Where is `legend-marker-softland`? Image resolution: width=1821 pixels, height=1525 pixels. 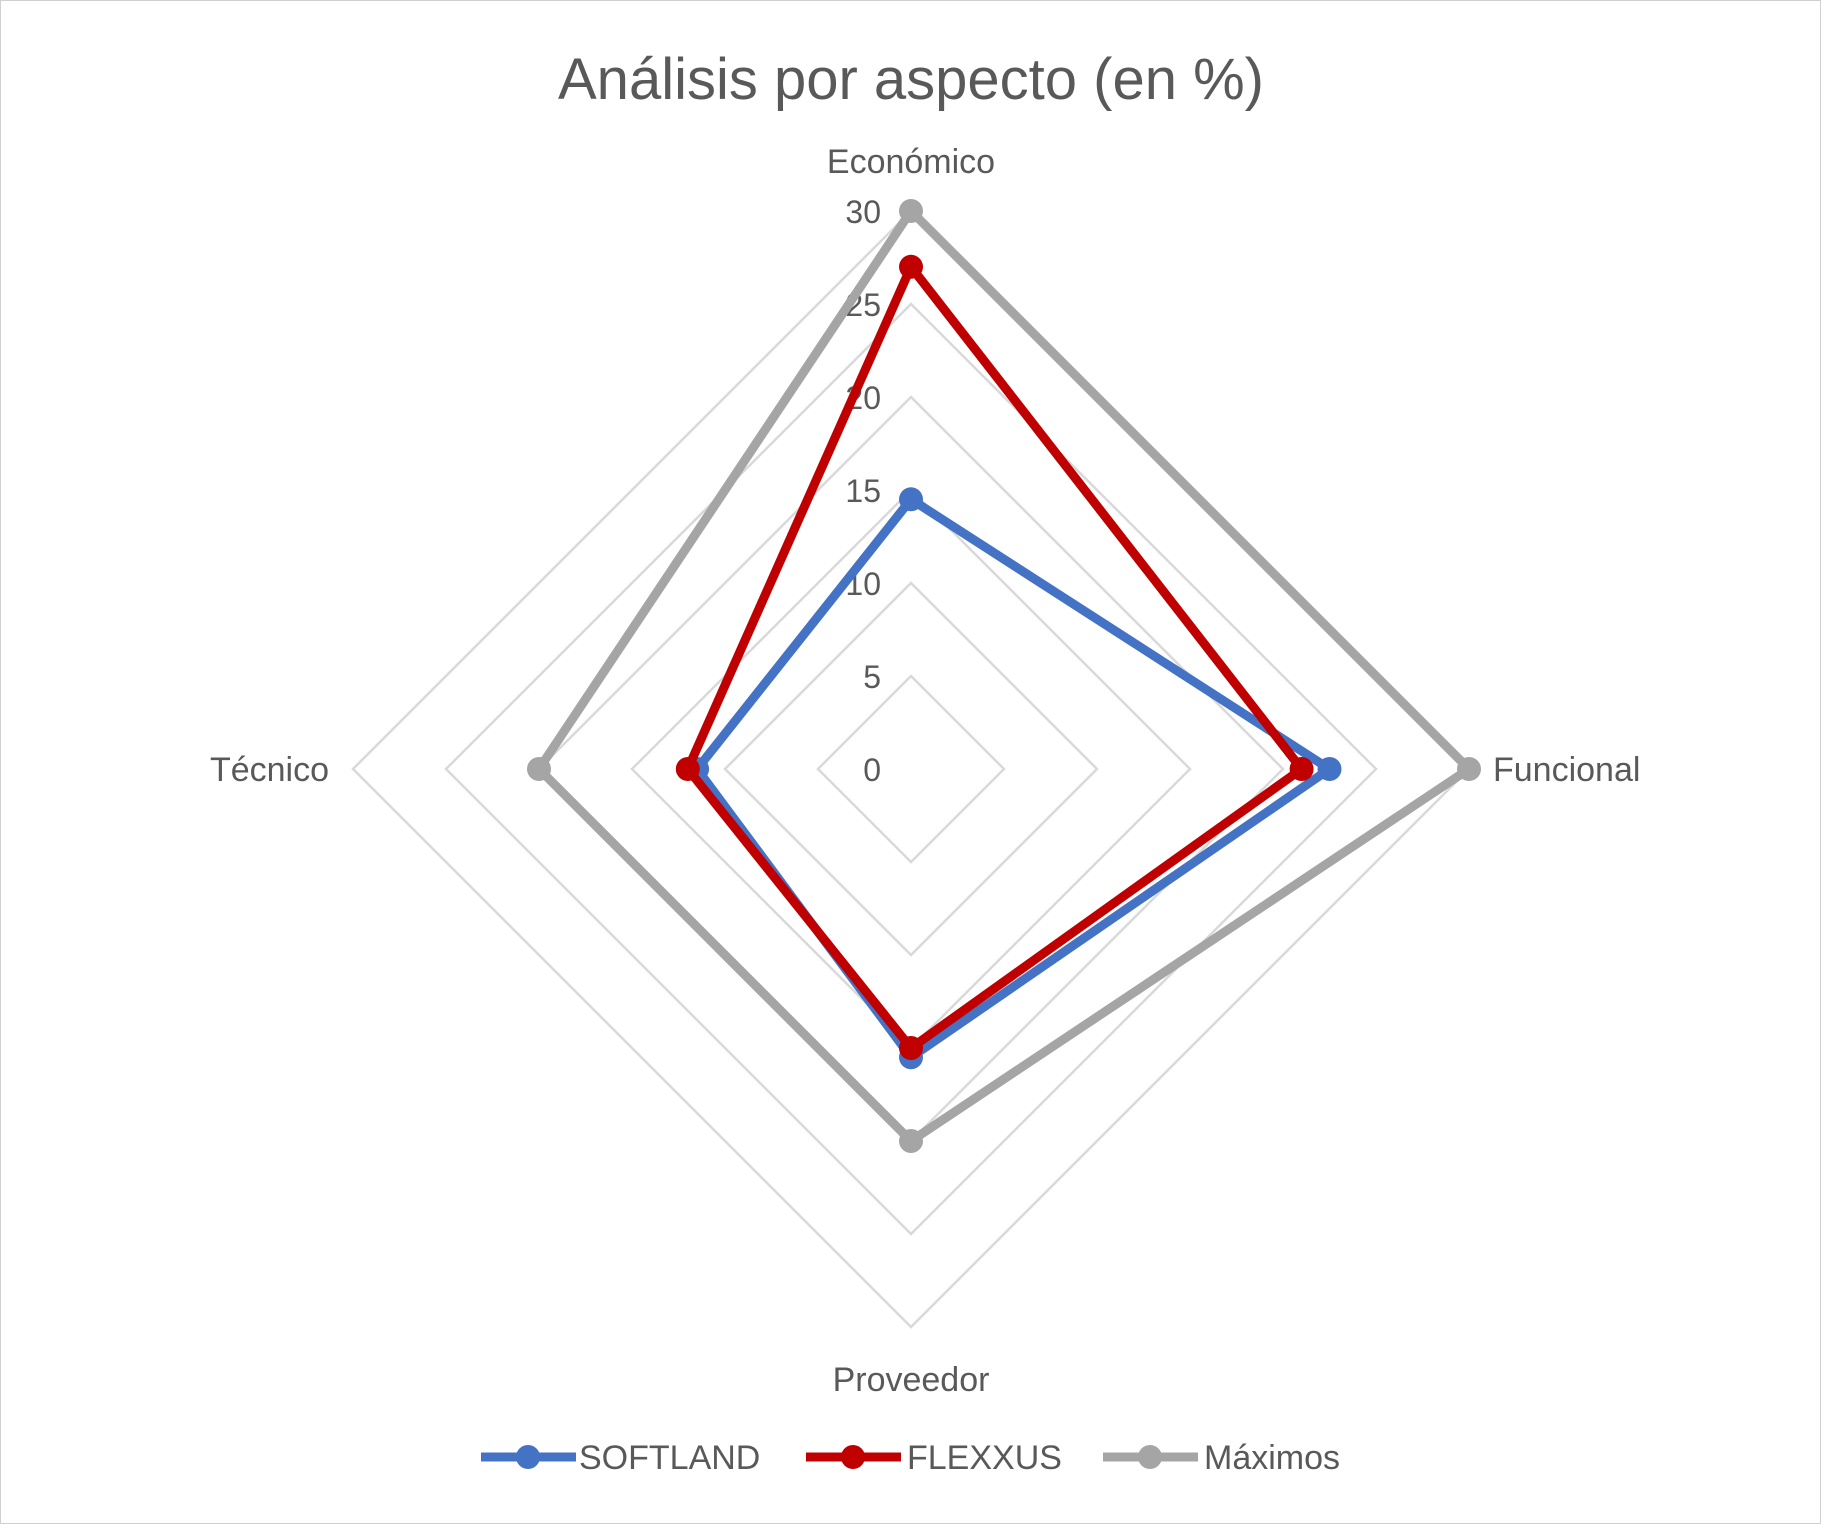
legend-marker-softland is located at coordinates (528, 1457).